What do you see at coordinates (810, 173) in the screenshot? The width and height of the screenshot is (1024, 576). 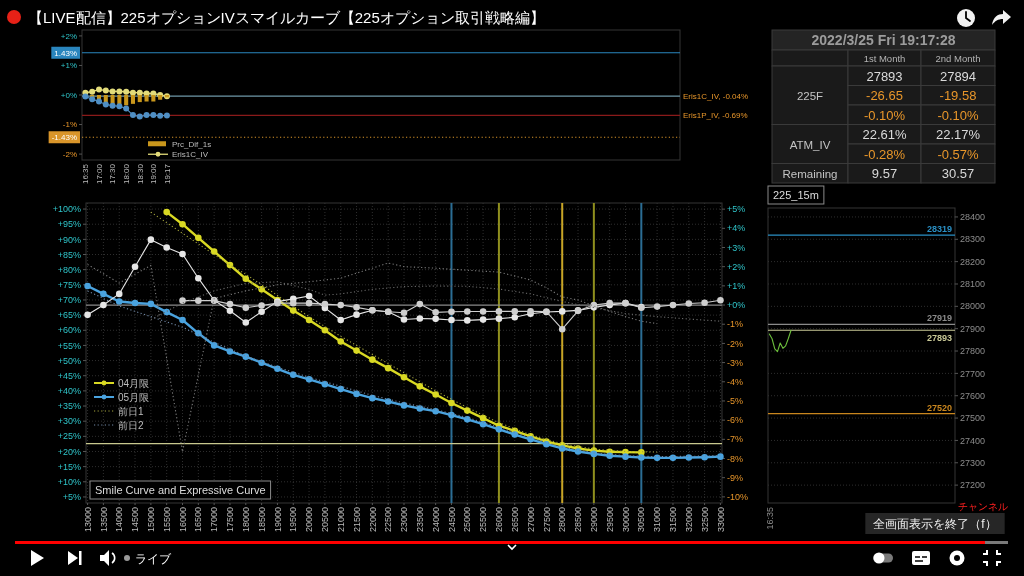 I see `category-label: Remaining` at bounding box center [810, 173].